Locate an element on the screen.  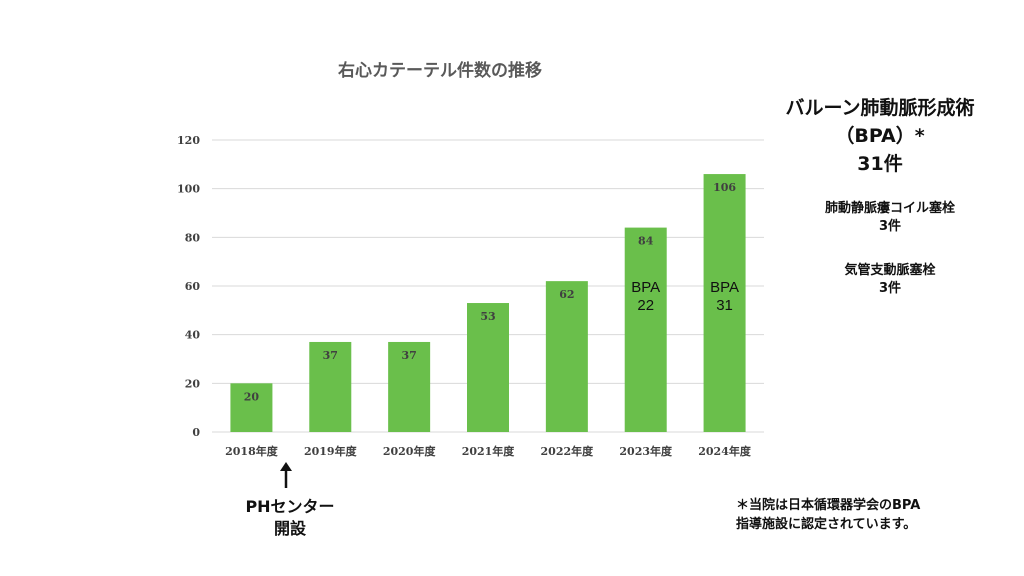
data-label: 53 is located at coordinates (487, 316).